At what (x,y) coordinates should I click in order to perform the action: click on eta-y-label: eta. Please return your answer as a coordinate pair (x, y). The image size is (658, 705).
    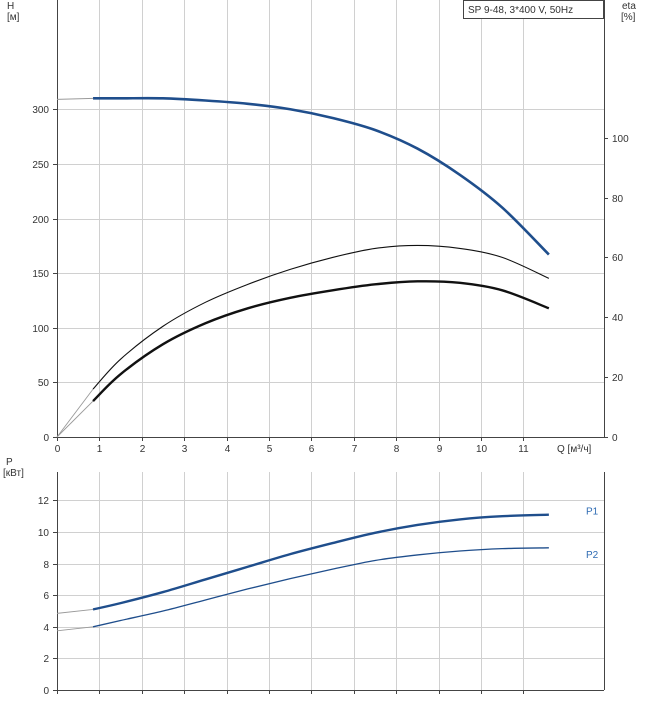
    Looking at the image, I should click on (629, 6).